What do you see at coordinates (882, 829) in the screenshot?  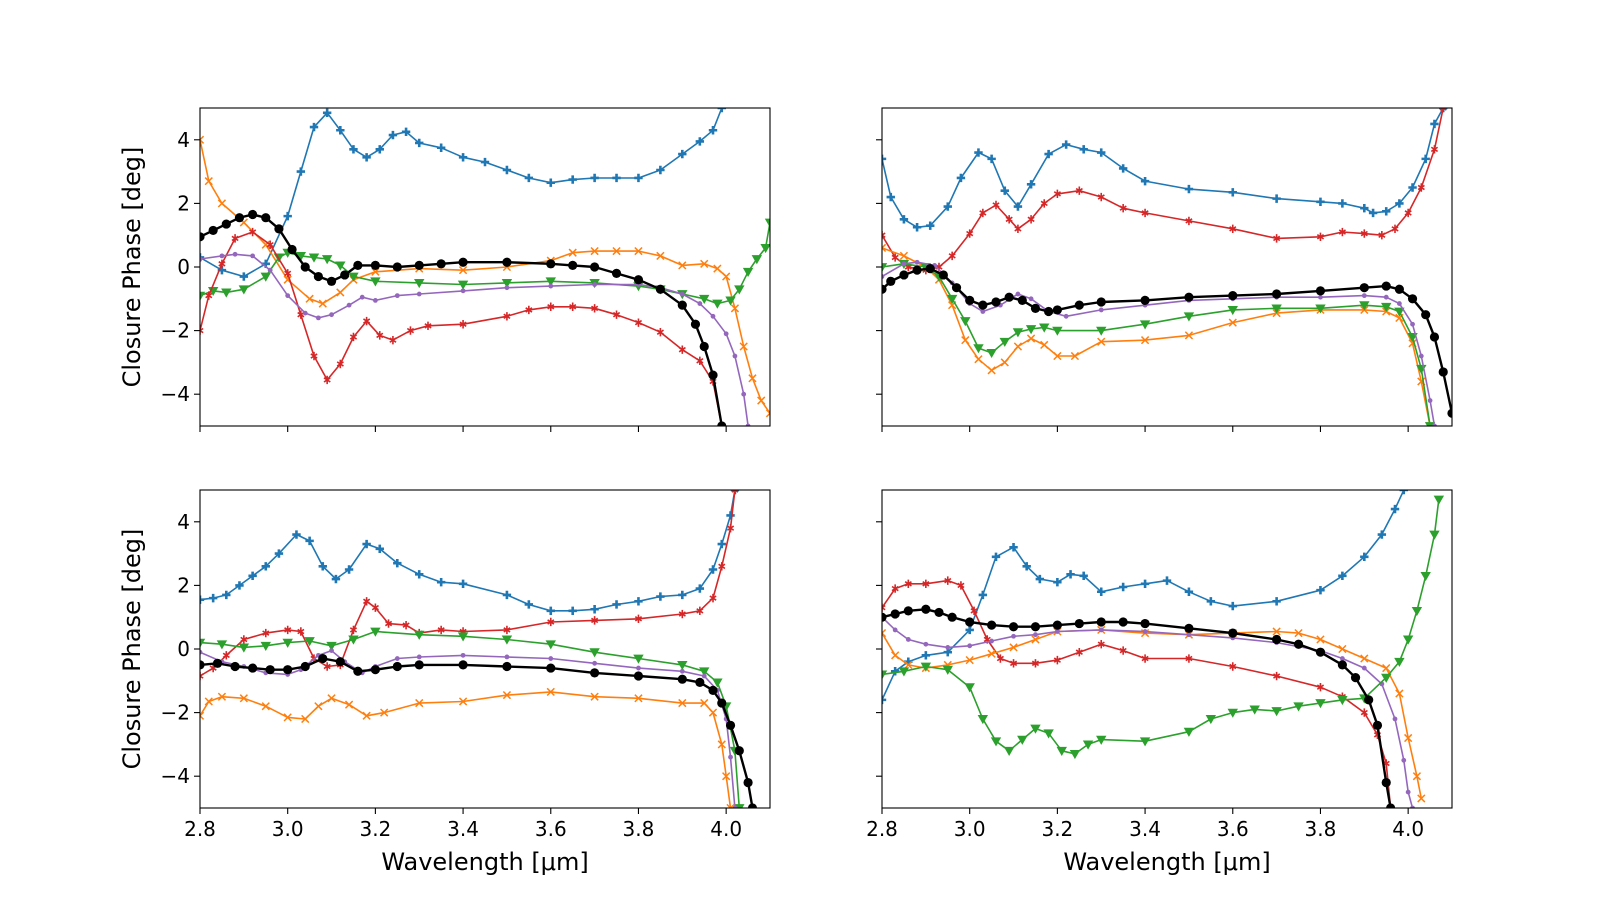 I see `x-tick-label: 2.8` at bounding box center [882, 829].